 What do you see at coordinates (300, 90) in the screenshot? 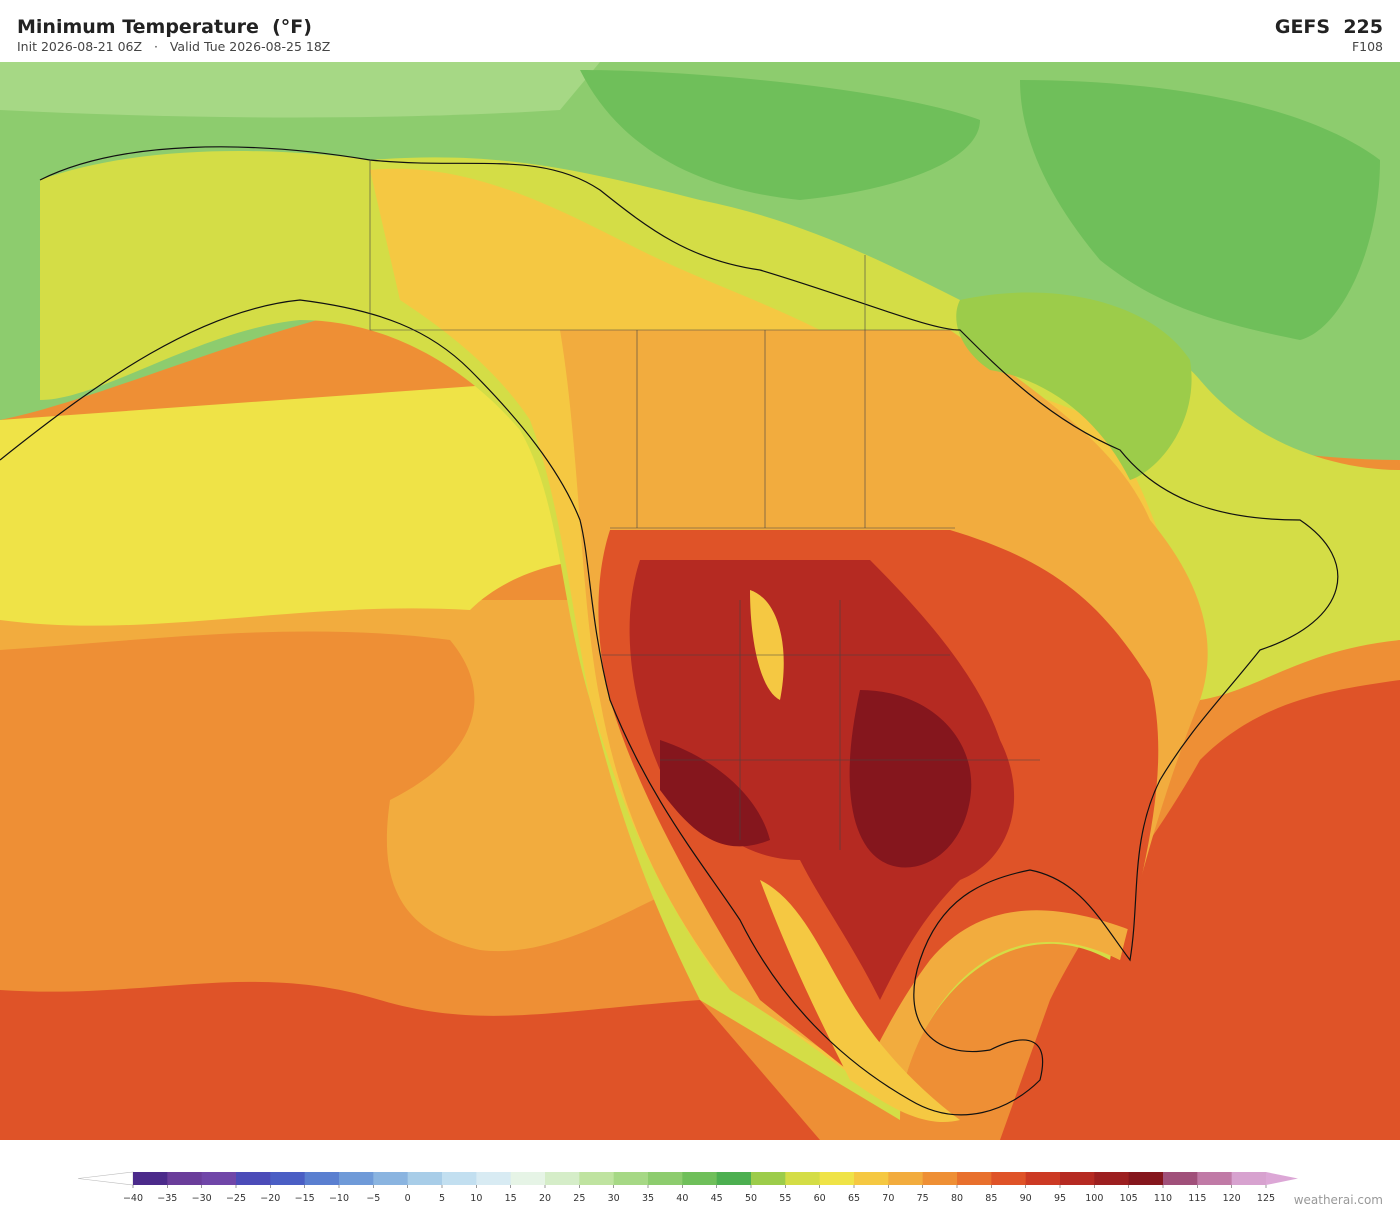
I see `arctic-band` at bounding box center [300, 90].